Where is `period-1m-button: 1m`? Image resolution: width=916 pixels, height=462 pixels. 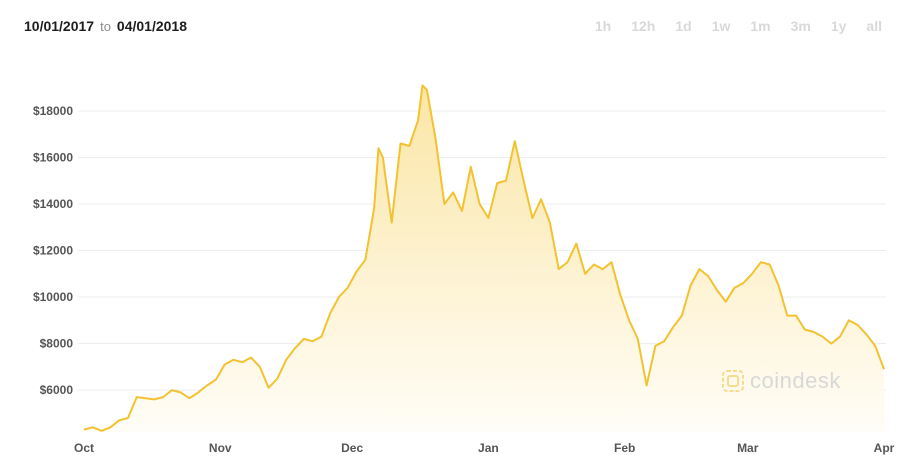 period-1m-button: 1m is located at coordinates (760, 26).